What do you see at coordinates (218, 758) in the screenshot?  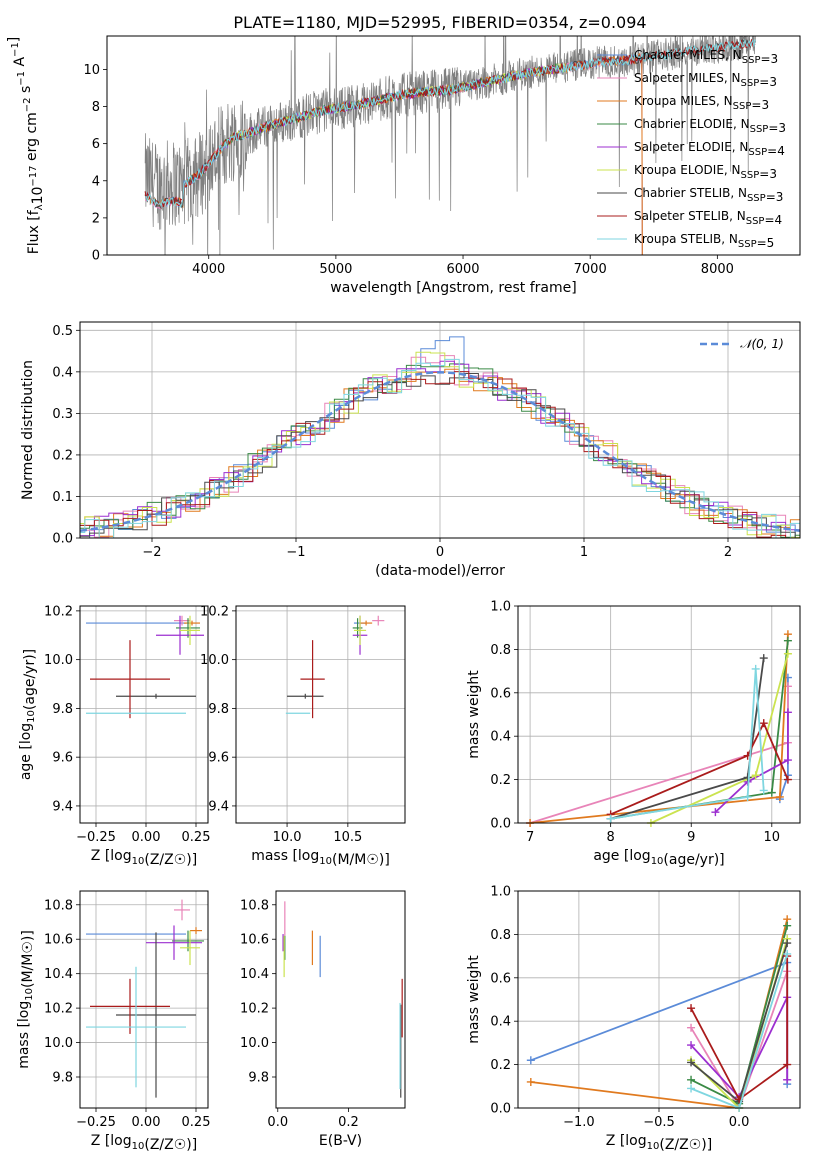 I see `y-tick-label: 9.6` at bounding box center [218, 758].